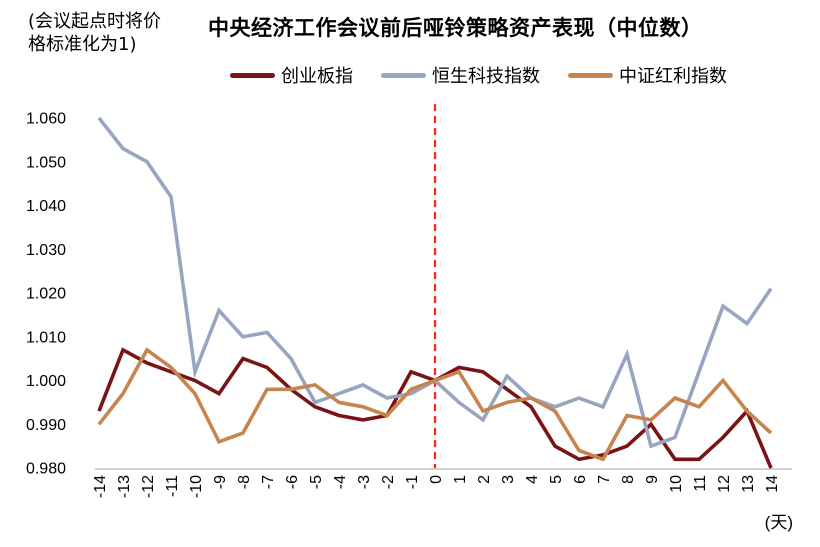  What do you see at coordinates (772, 484) in the screenshot?
I see `x-tick-label: 14` at bounding box center [772, 484].